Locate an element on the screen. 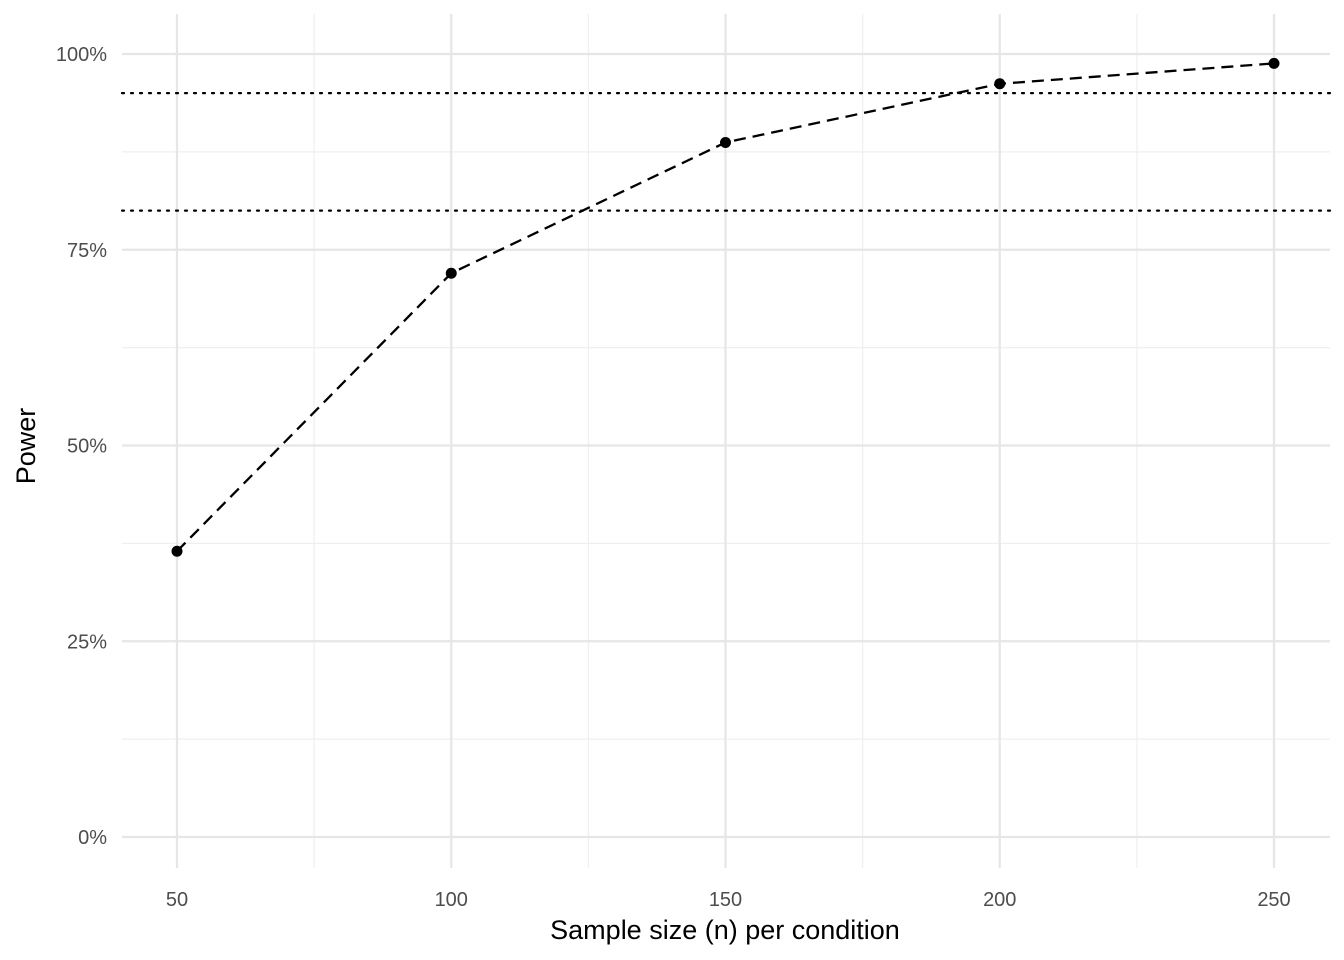  y-tick-label: 0% is located at coordinates (92, 838).